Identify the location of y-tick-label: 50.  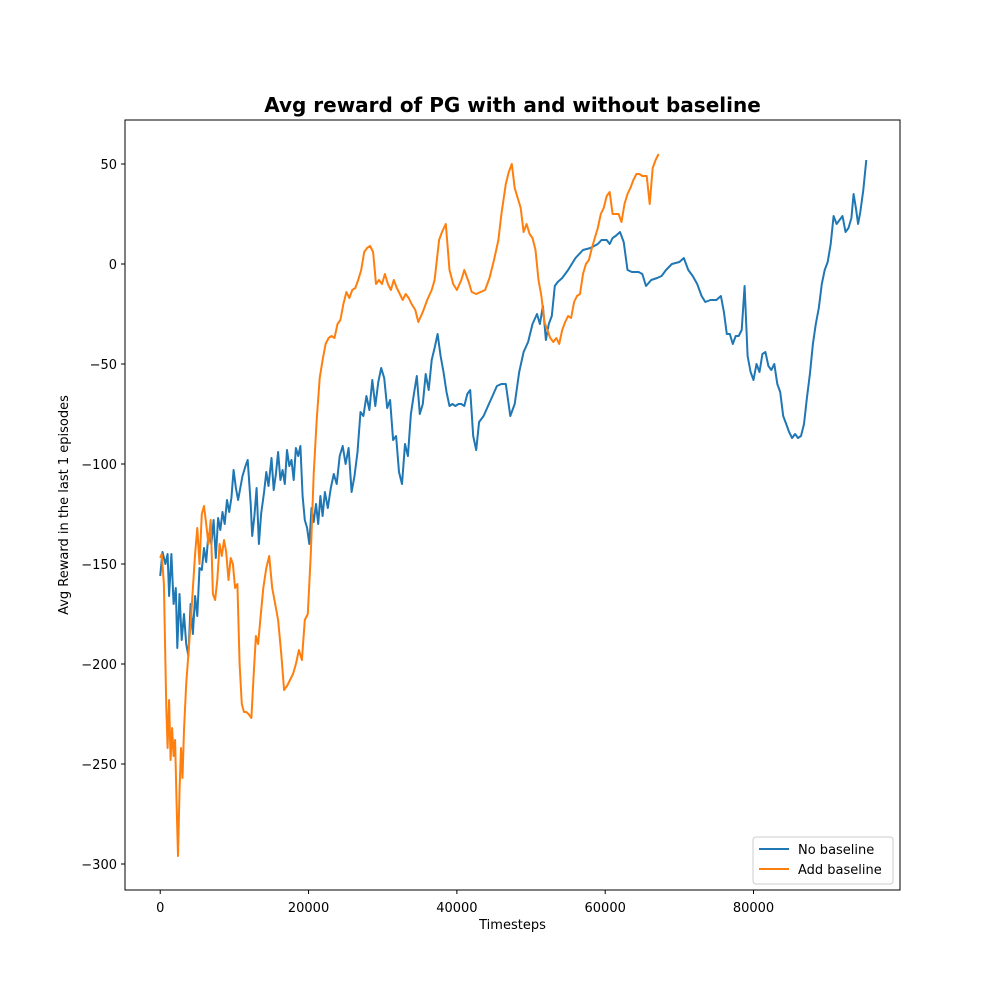
(108, 165).